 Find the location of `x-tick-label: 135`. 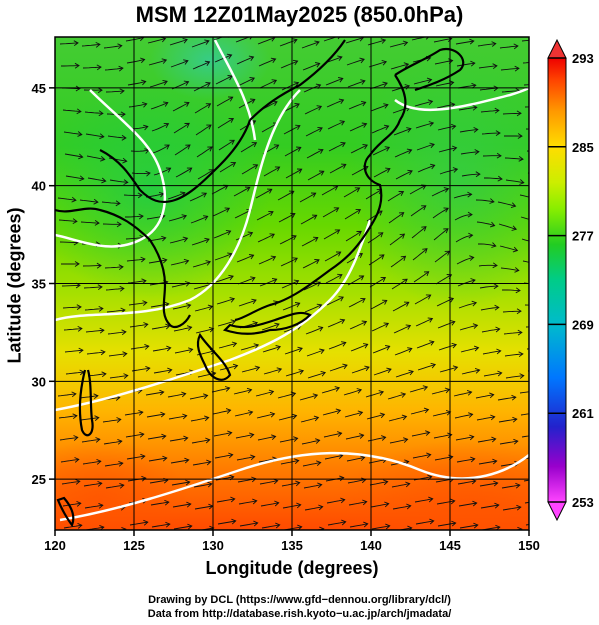

x-tick-label: 135 is located at coordinates (292, 545).